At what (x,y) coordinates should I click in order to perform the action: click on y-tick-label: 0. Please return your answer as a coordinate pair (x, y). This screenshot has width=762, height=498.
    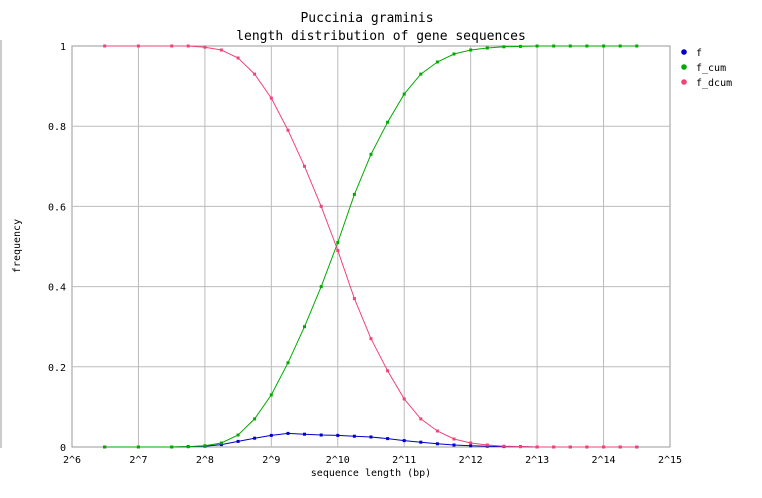
    Looking at the image, I should click on (63, 448).